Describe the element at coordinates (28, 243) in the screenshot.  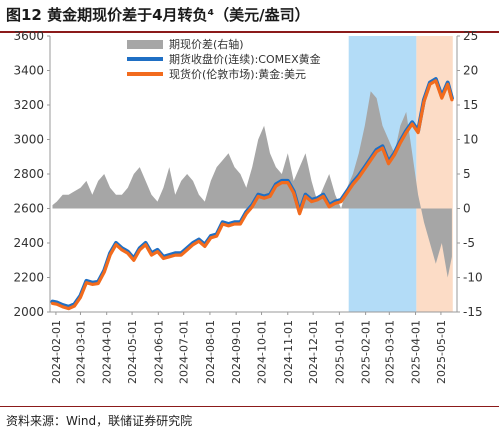
I see `y-left-tick-label: 2400` at that location.